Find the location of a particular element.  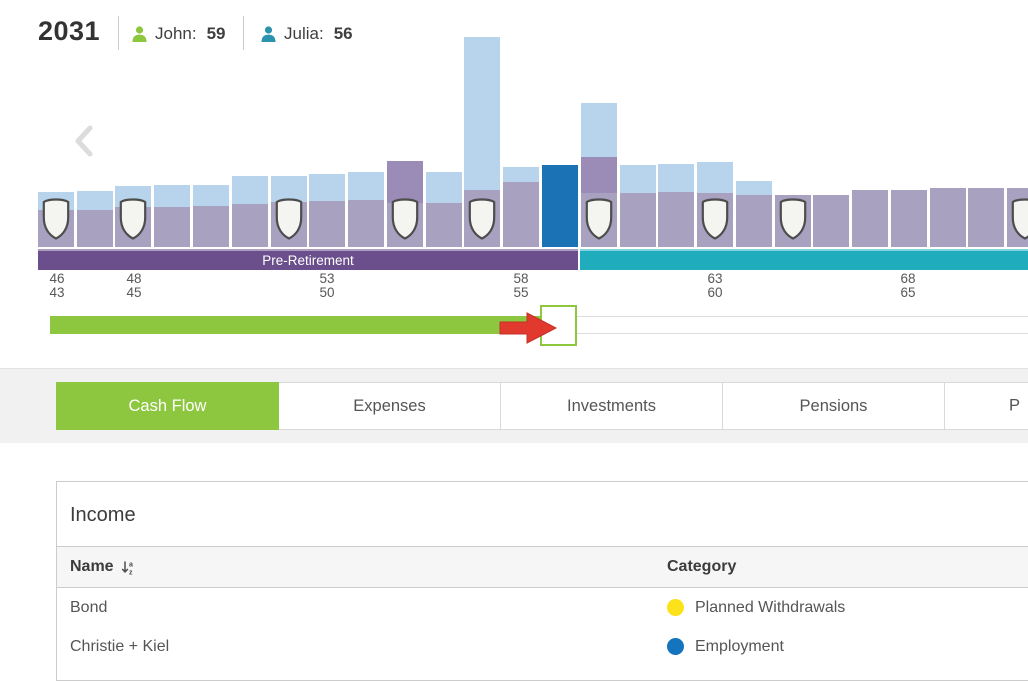

section-tabs: Cash Flow Expenses Investments Pensions P is located at coordinates (542, 406).